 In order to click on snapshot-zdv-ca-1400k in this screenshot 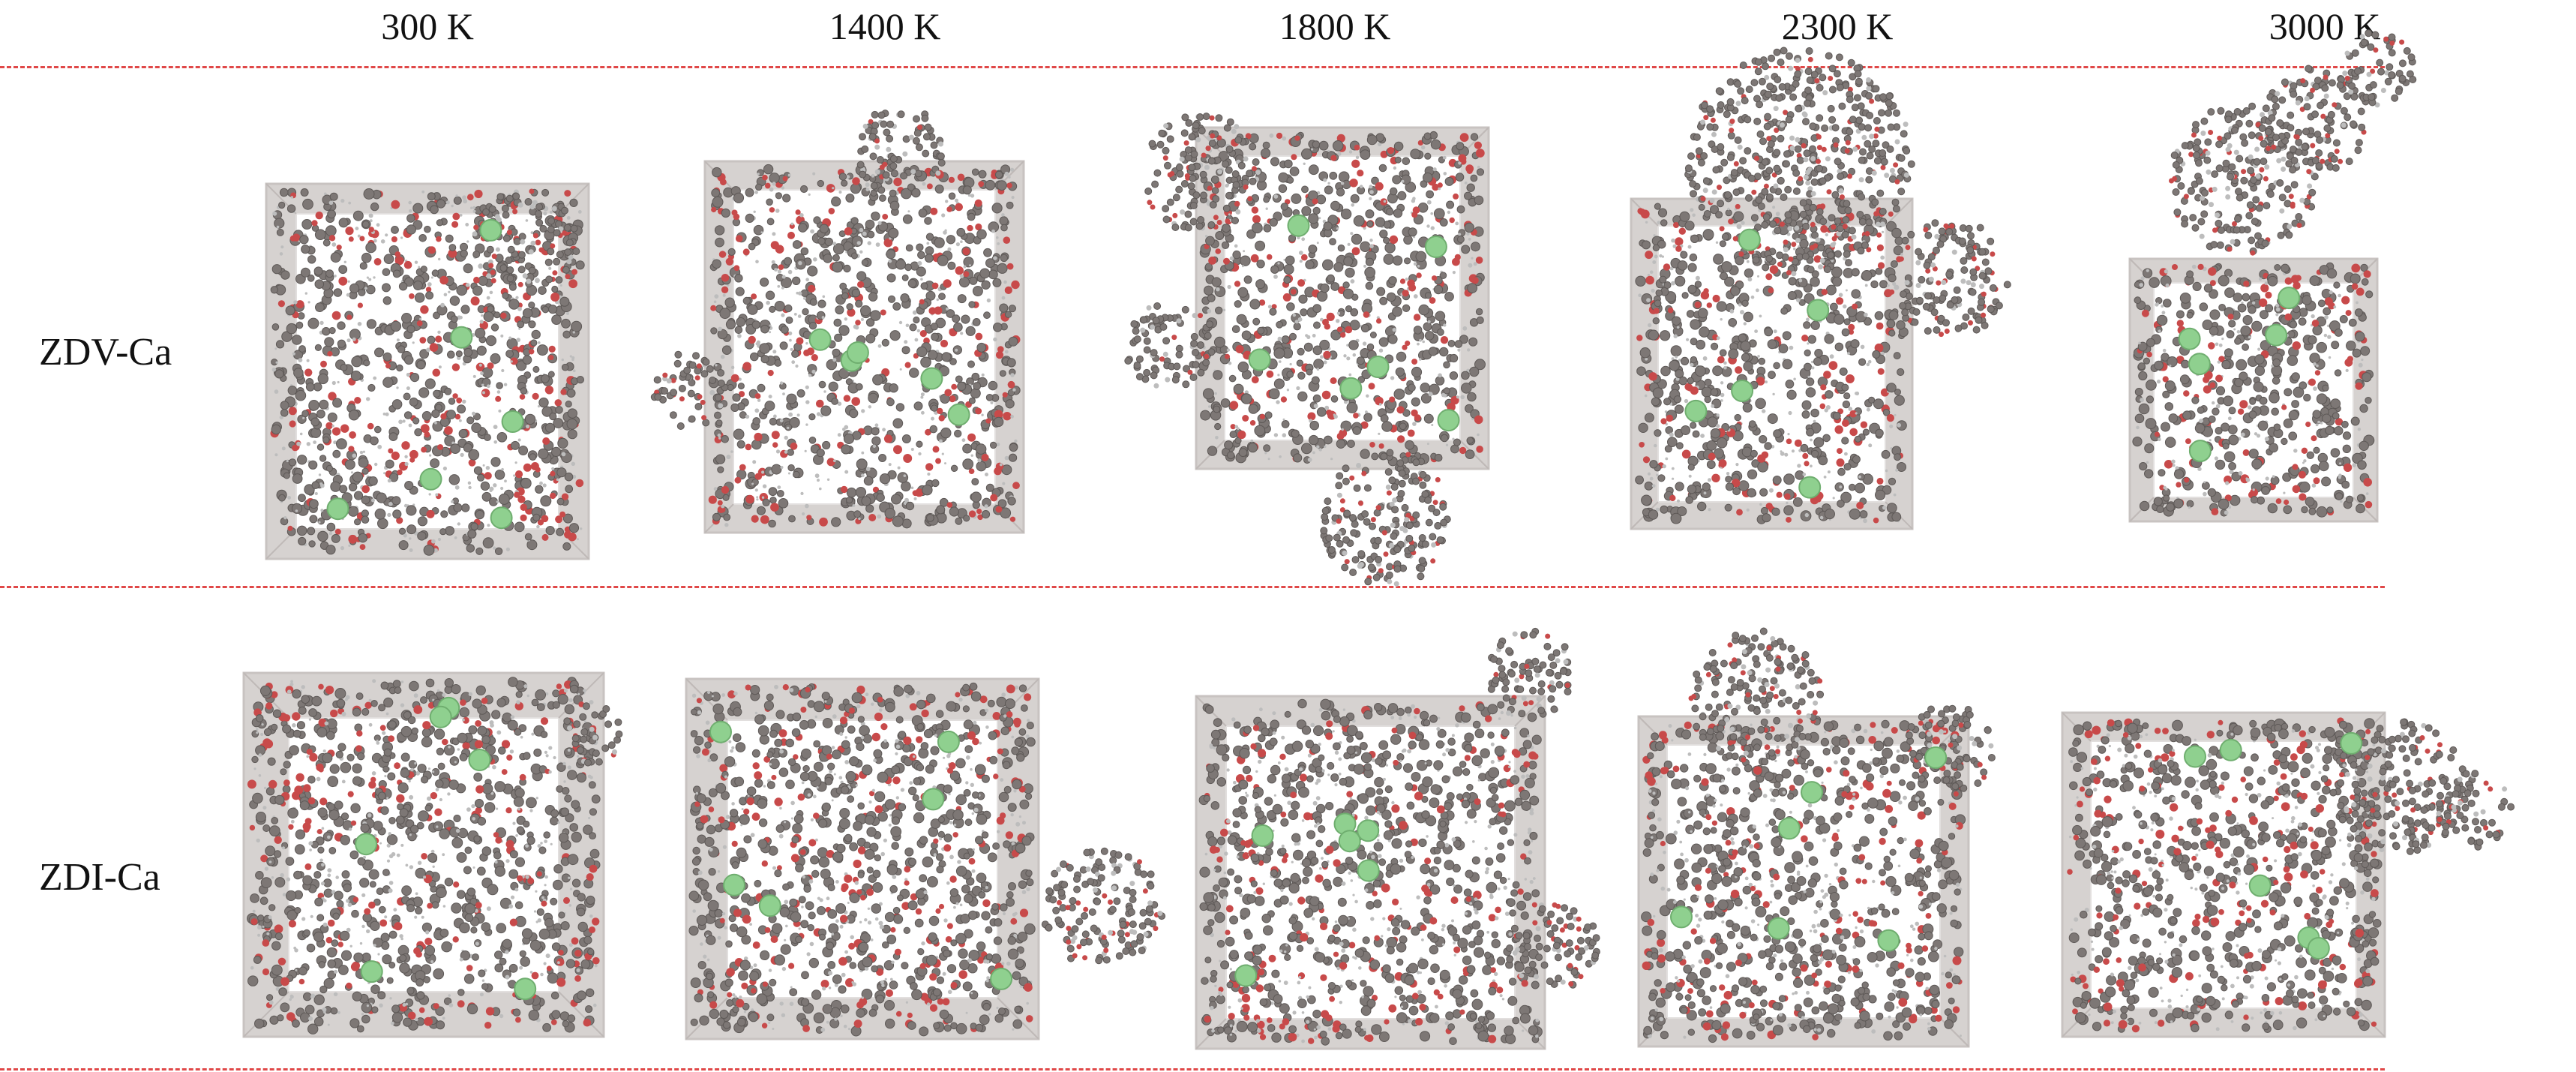, I will do `click(838, 322)`.